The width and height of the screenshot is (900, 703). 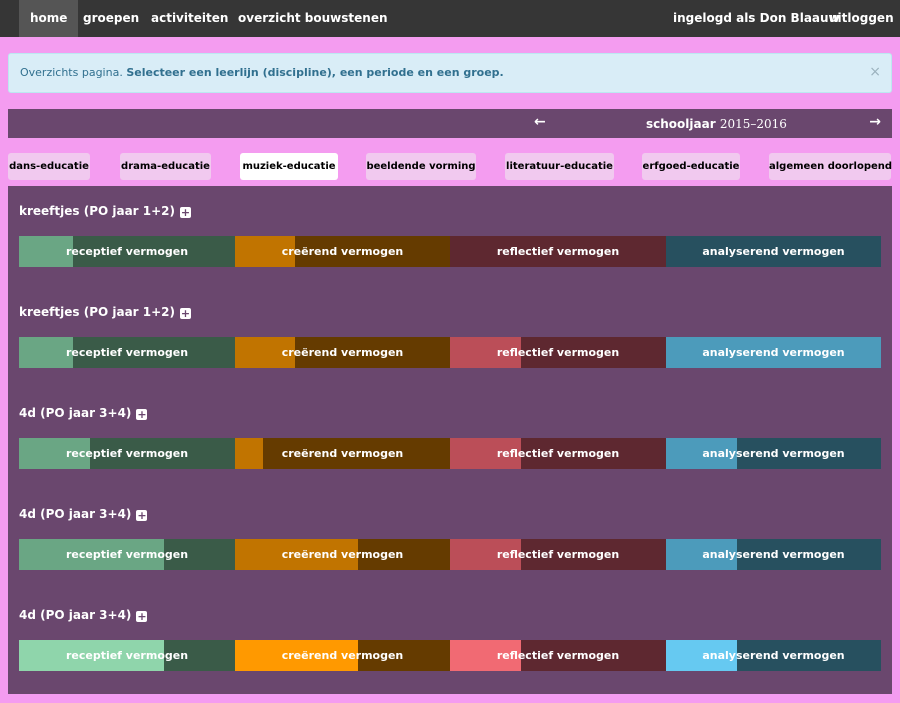 What do you see at coordinates (861, 18) in the screenshot?
I see `nav-logout: uitloggen` at bounding box center [861, 18].